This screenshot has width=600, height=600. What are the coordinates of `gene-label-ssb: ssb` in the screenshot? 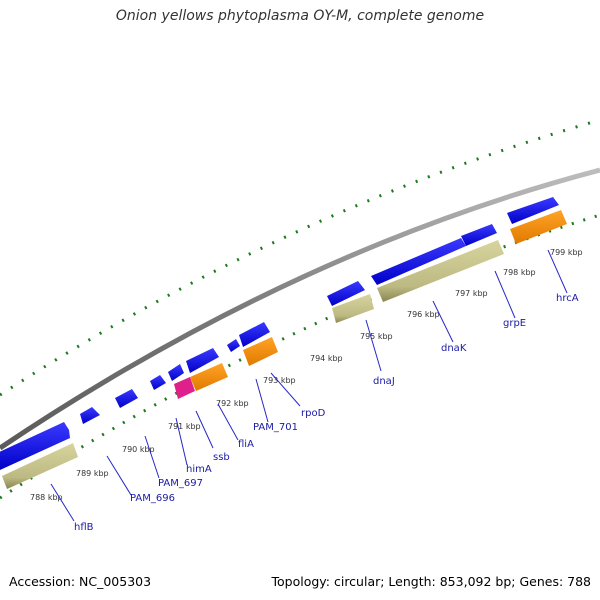 It's located at (221, 457).